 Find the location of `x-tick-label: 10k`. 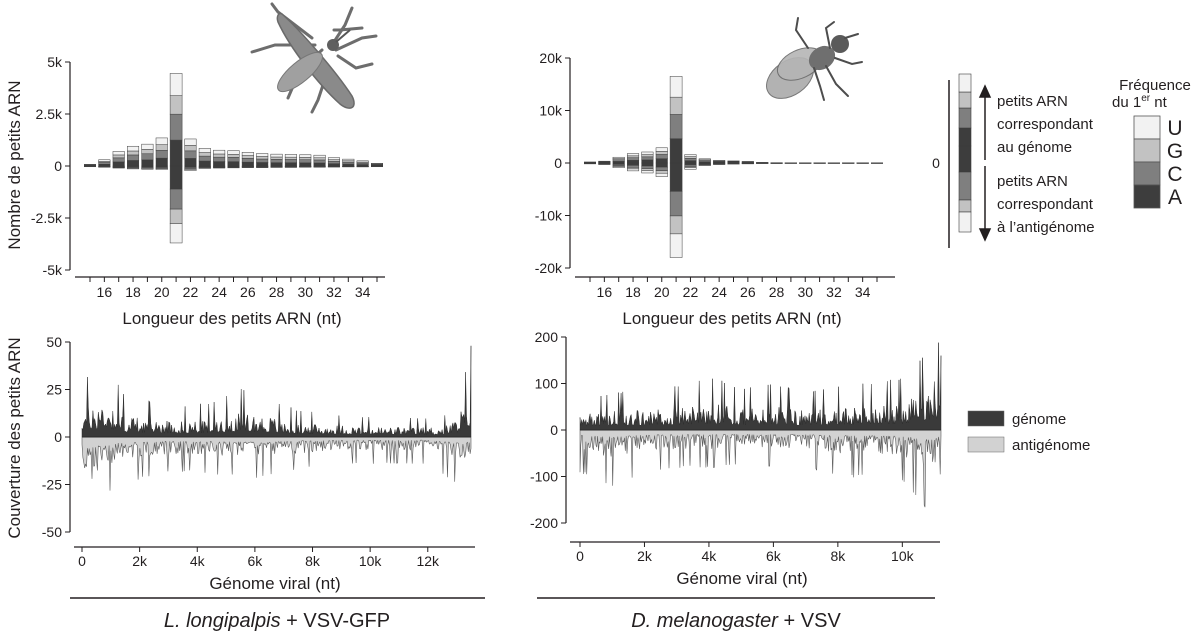

x-tick-label: 10k is located at coordinates (371, 561).